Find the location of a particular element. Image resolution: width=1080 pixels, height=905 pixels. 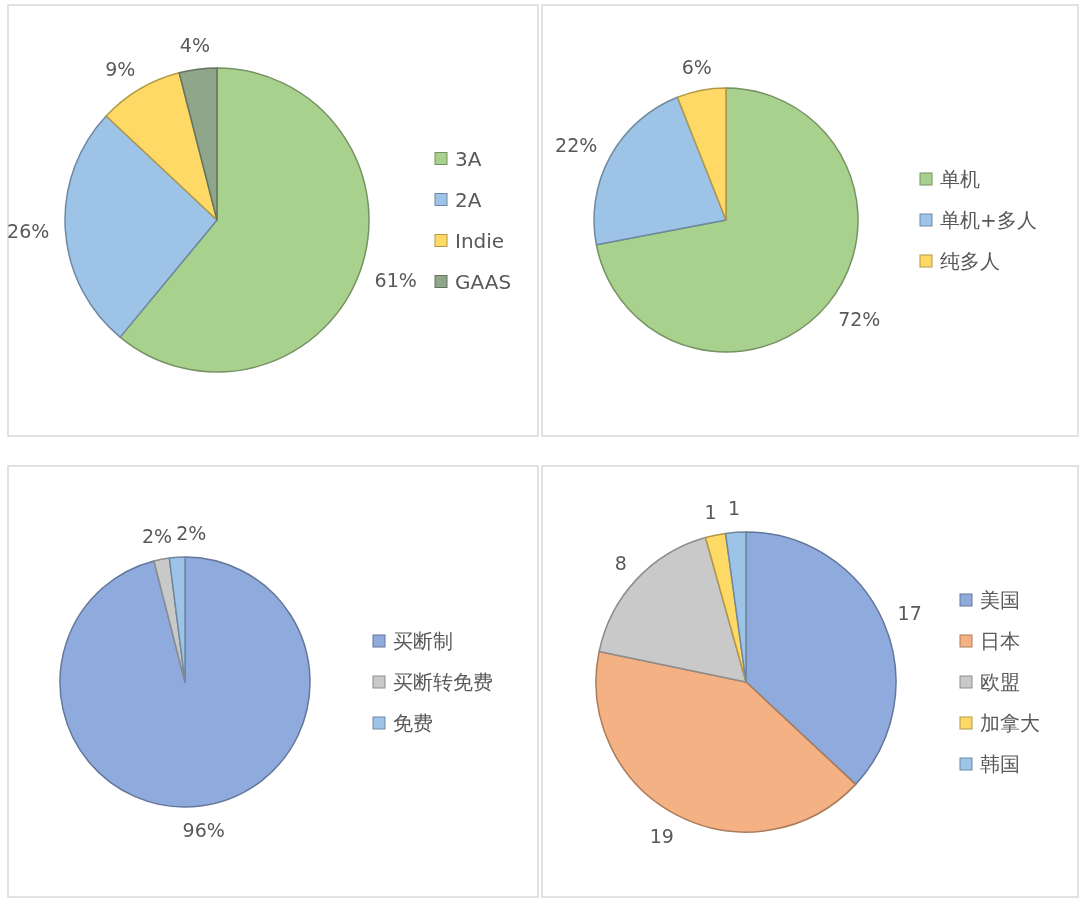

legend-label: 买断制 is located at coordinates (423, 641).